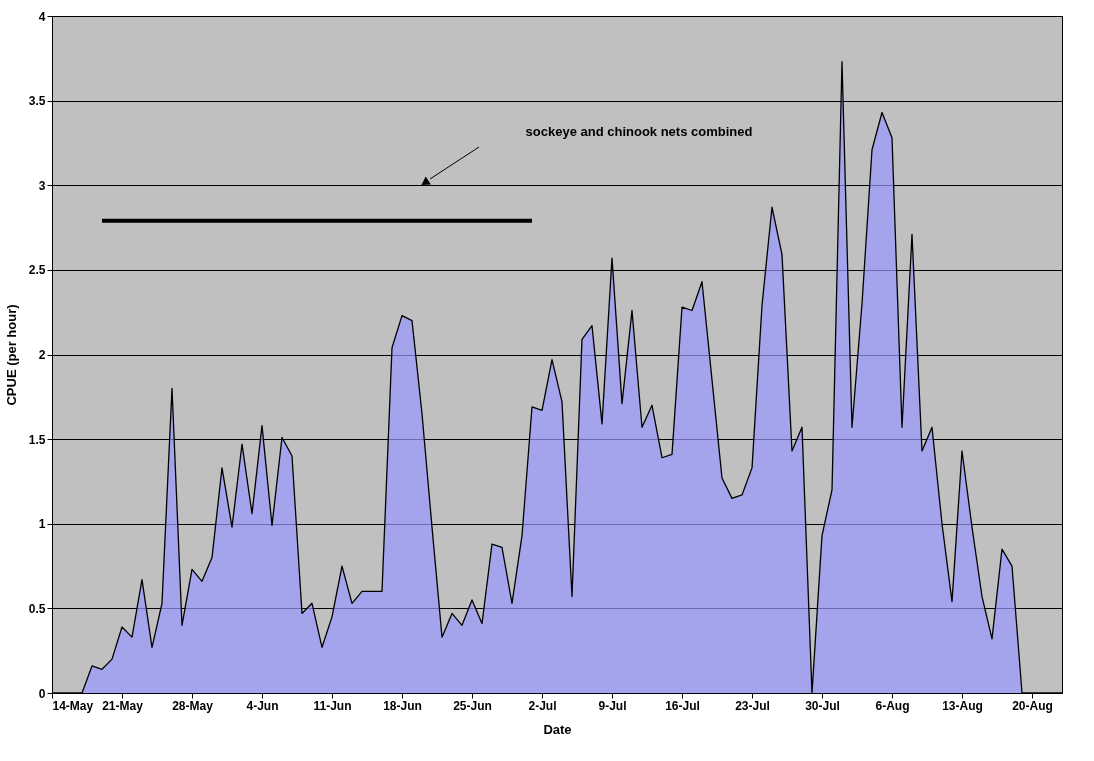 This screenshot has width=1094, height=761. What do you see at coordinates (11, 355) in the screenshot?
I see `y-axis-title: CPUE (per hour)` at bounding box center [11, 355].